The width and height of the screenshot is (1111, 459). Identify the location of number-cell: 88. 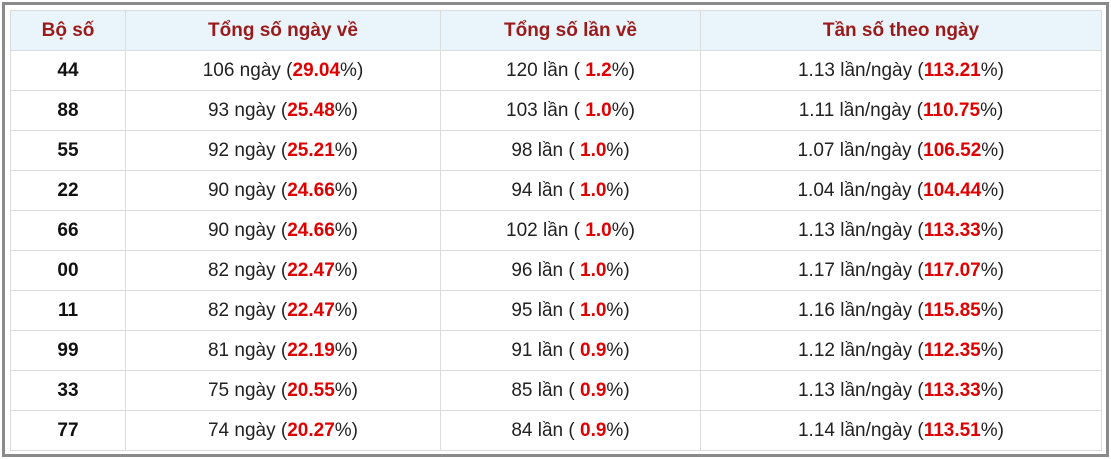
(68, 110).